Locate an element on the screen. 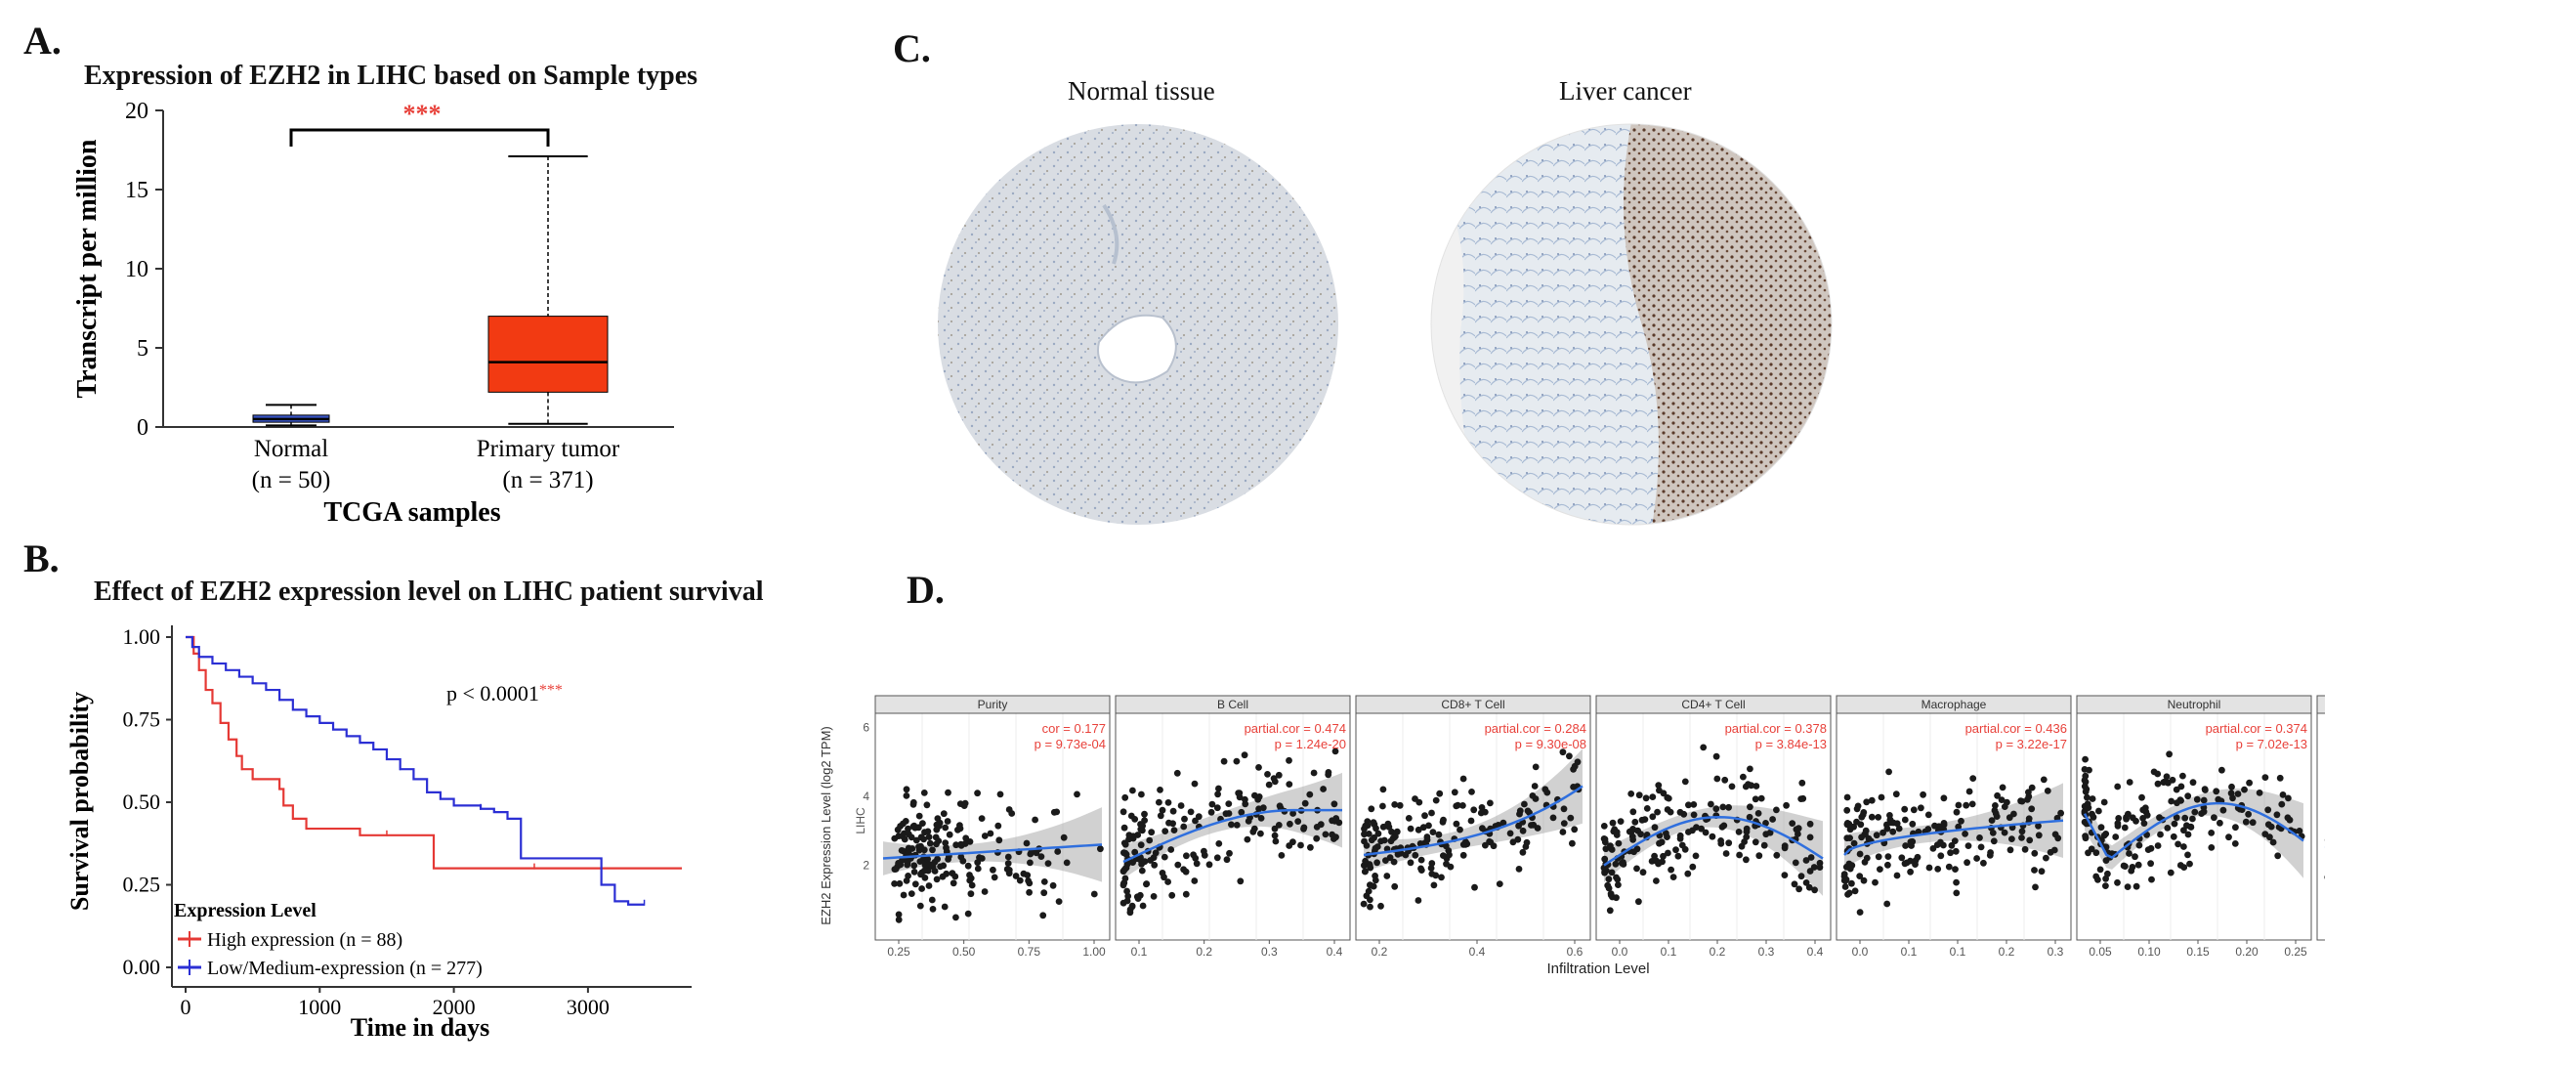 The image size is (2576, 1068). d-ytick-label: 2 is located at coordinates (866, 866).